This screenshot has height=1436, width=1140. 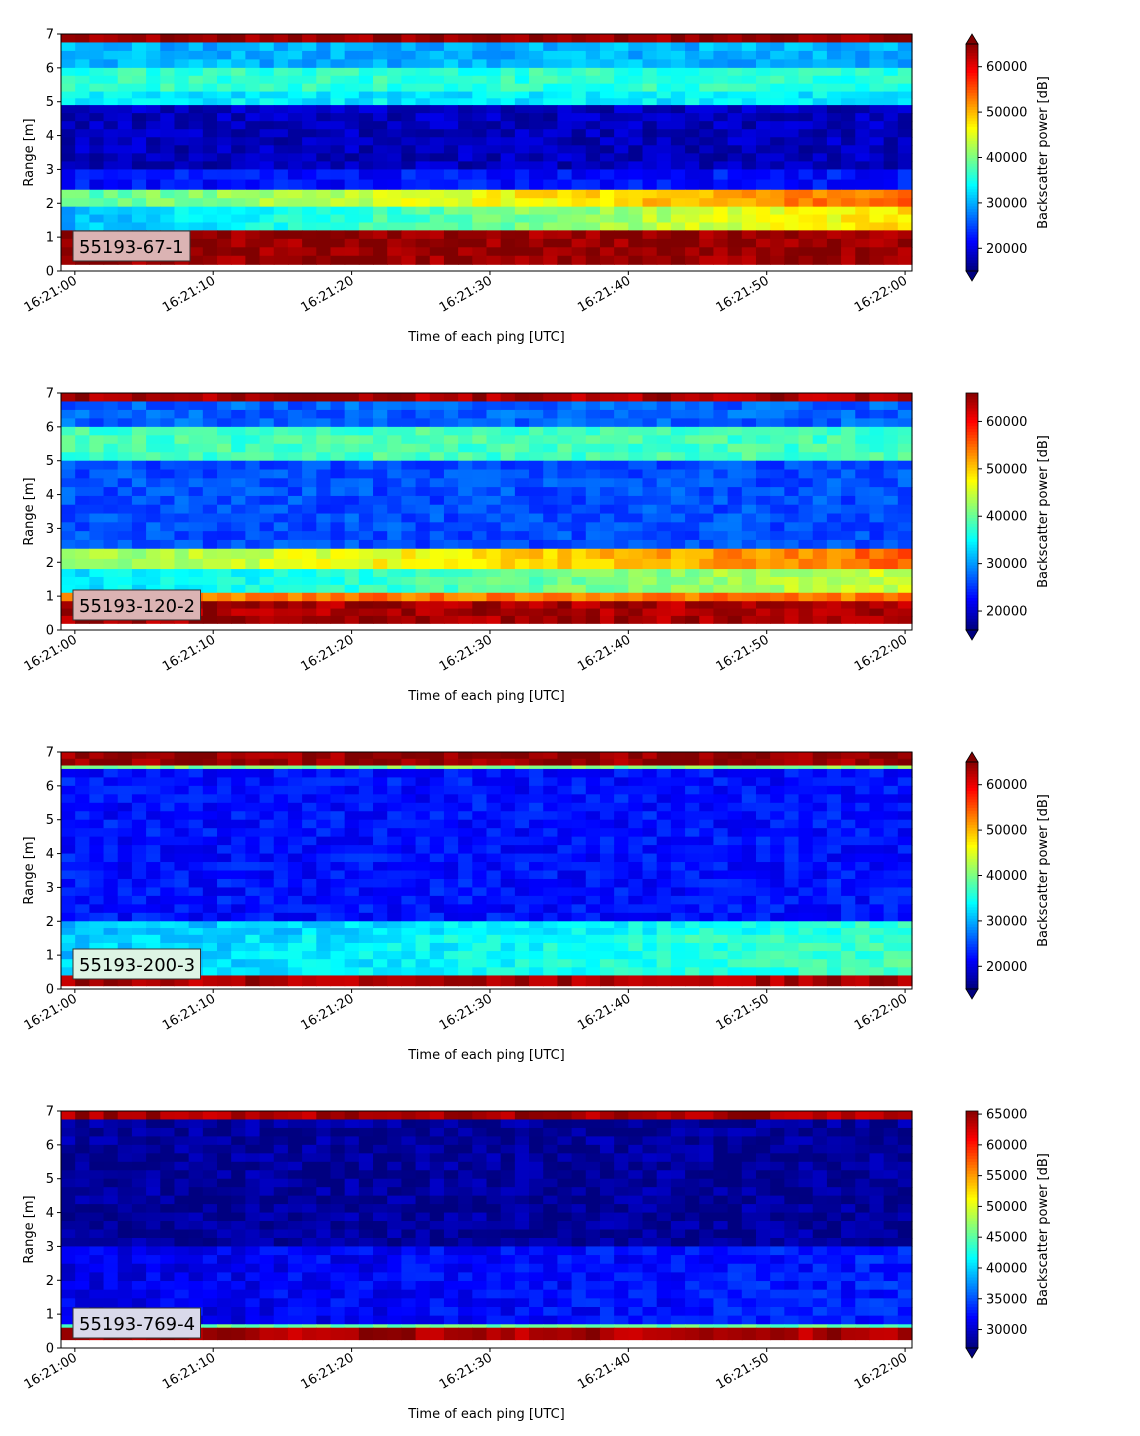 What do you see at coordinates (50, 68) in the screenshot?
I see `y-tick-label: 6` at bounding box center [50, 68].